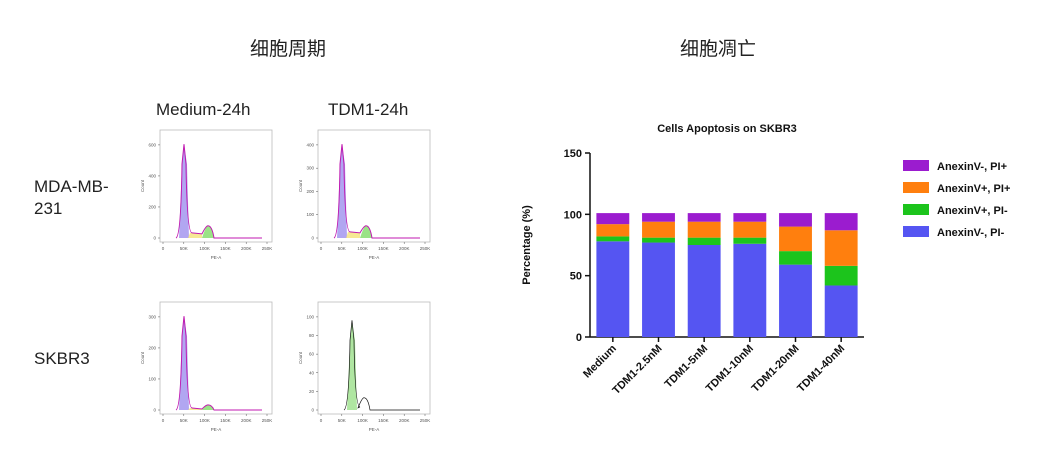  Describe the element at coordinates (312, 354) in the screenshot. I see `y-tick-label: 60` at that location.